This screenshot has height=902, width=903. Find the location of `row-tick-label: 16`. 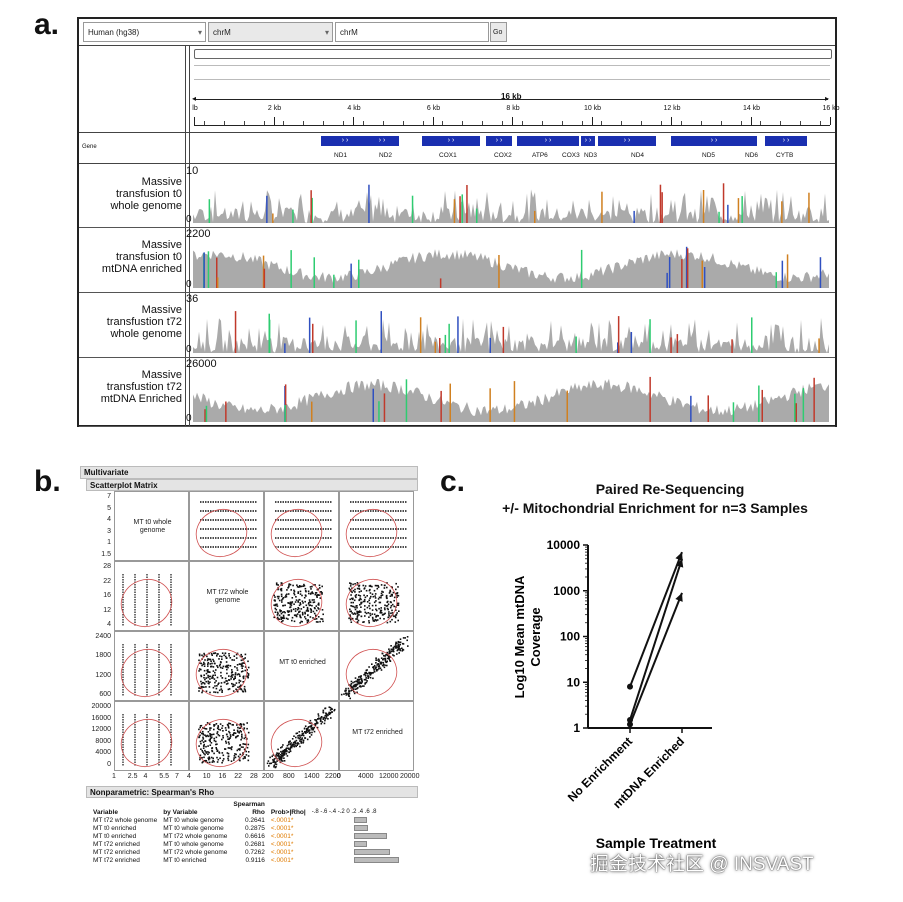

row-tick-label: 16 is located at coordinates (107, 595).